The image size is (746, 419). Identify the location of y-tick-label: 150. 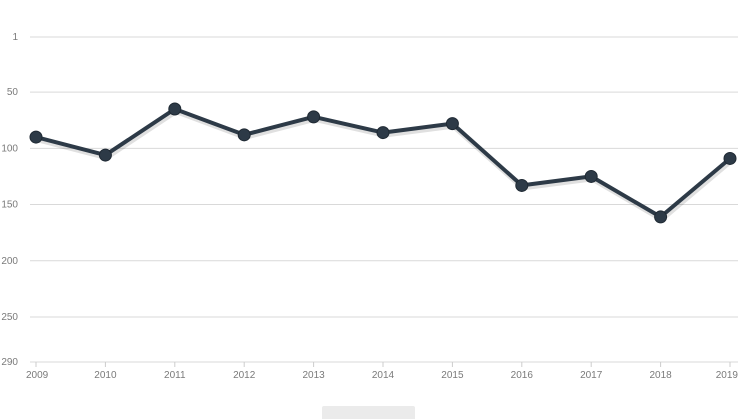
(9, 205).